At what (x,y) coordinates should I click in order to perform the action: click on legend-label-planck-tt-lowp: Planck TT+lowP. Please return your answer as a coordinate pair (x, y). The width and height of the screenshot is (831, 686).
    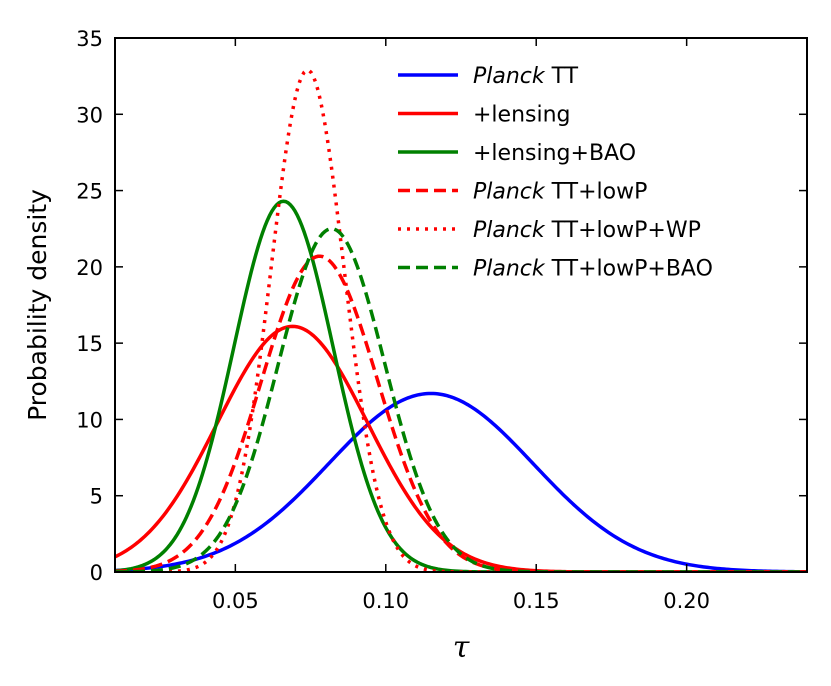
    Looking at the image, I should click on (560, 192).